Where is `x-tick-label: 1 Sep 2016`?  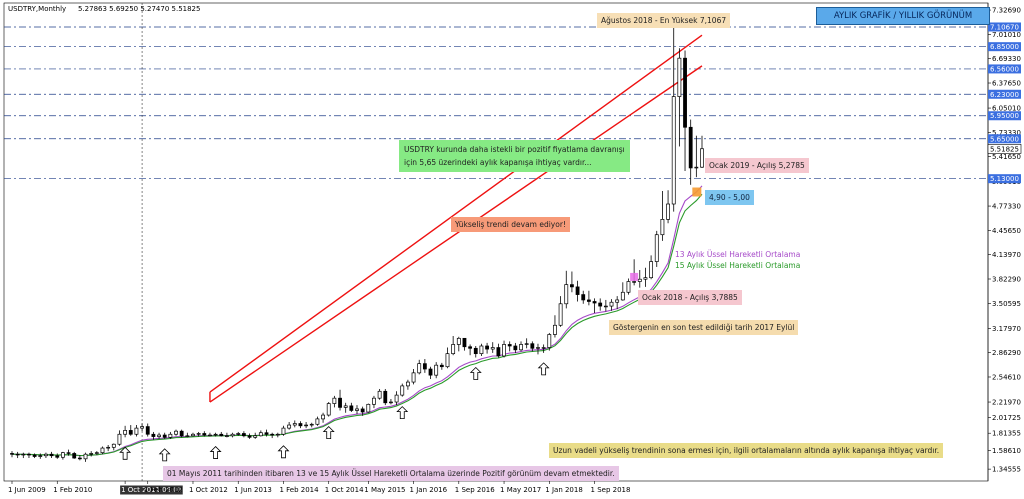 x-tick-label: 1 Sep 2016 is located at coordinates (475, 490).